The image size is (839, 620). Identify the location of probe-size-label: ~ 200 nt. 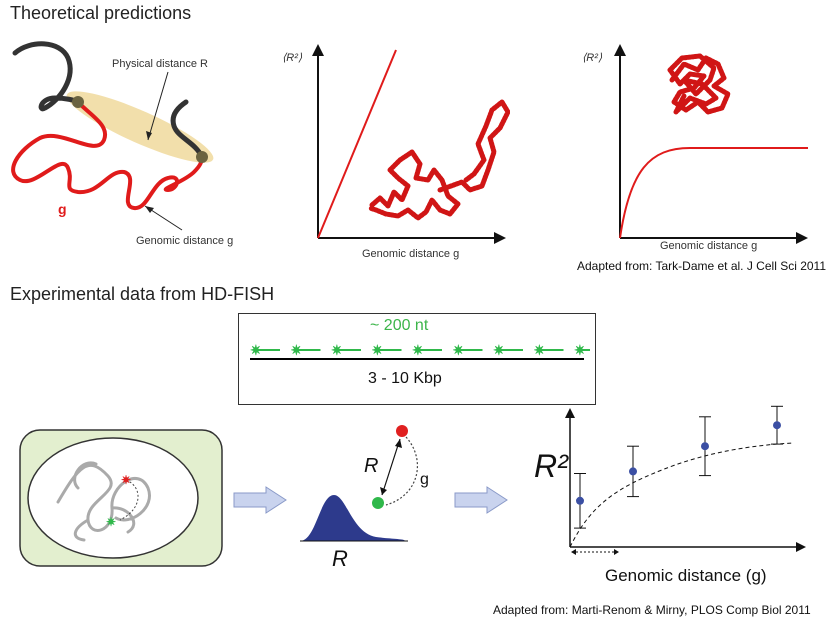
(399, 325).